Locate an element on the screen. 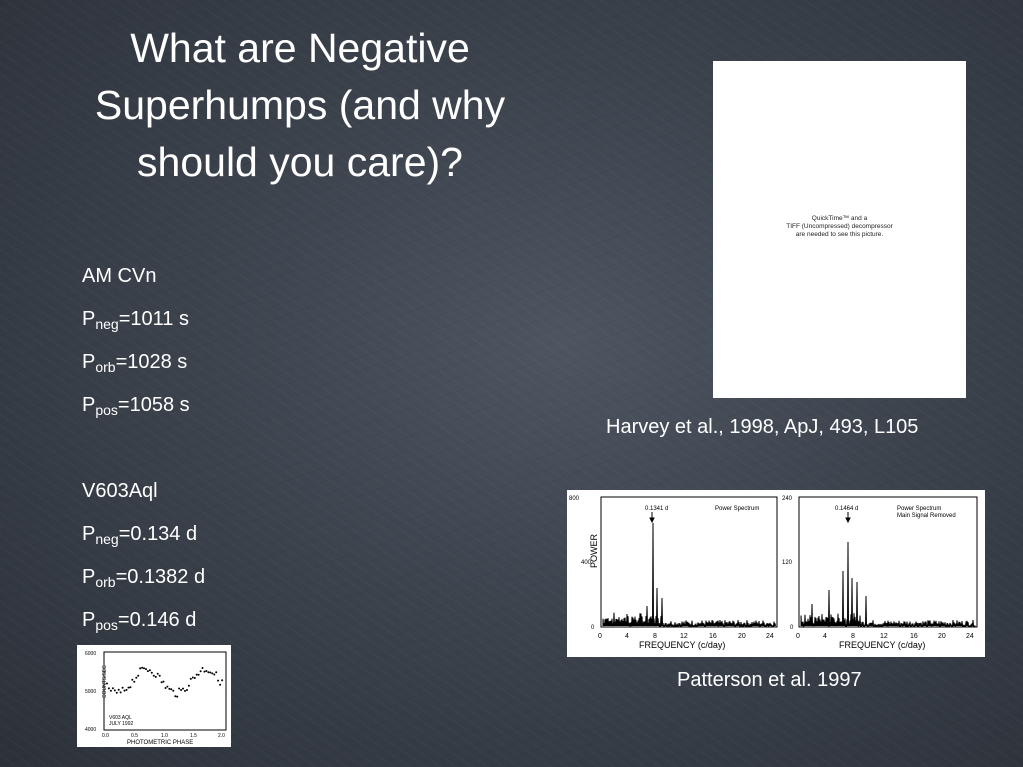  period-pos-v603aql: Ppos=0.146 d is located at coordinates (139, 621).